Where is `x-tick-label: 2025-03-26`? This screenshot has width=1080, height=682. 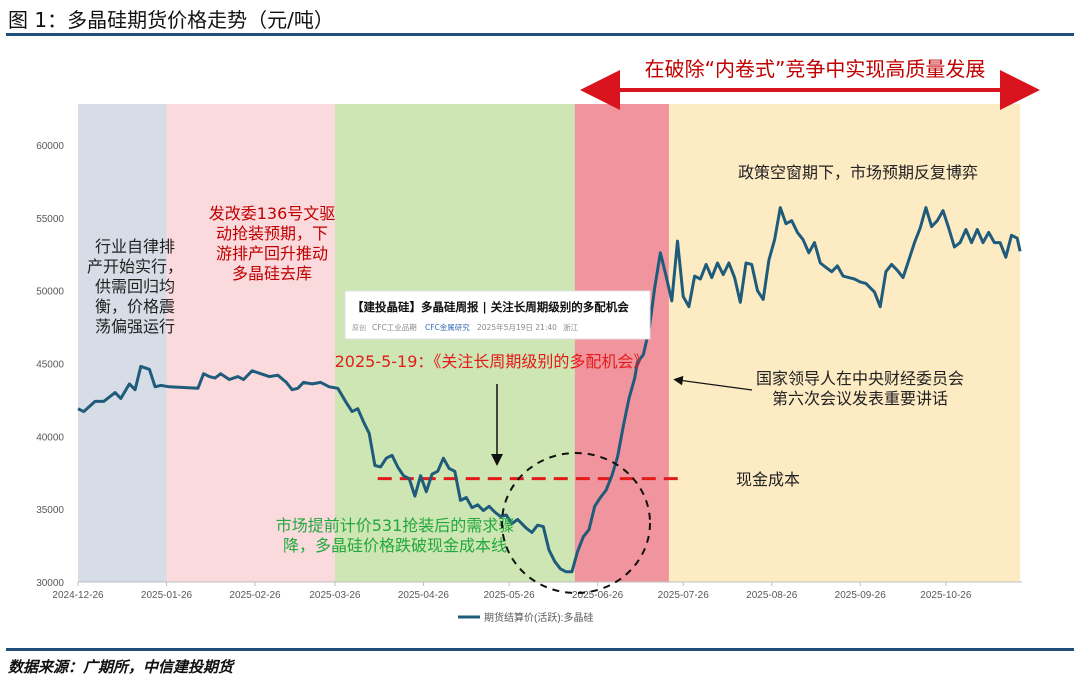 x-tick-label: 2025-03-26 is located at coordinates (335, 595).